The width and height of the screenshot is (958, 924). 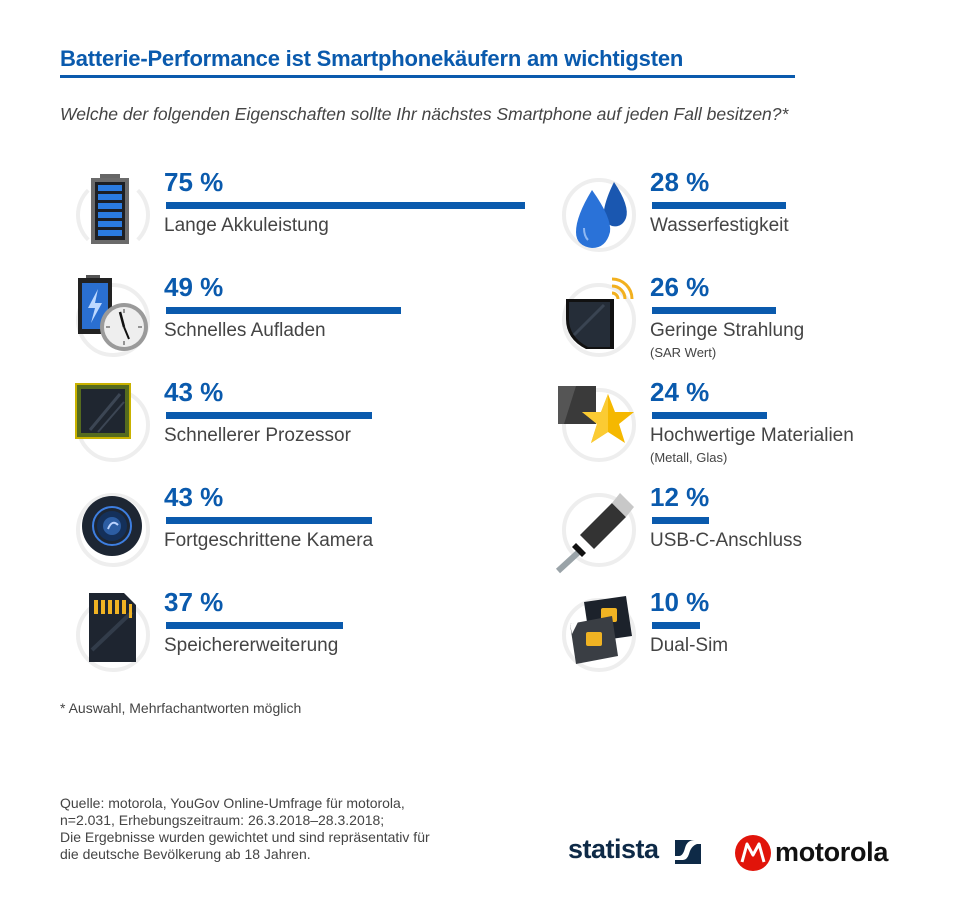 What do you see at coordinates (680, 392) in the screenshot?
I see `value-label: 24 %` at bounding box center [680, 392].